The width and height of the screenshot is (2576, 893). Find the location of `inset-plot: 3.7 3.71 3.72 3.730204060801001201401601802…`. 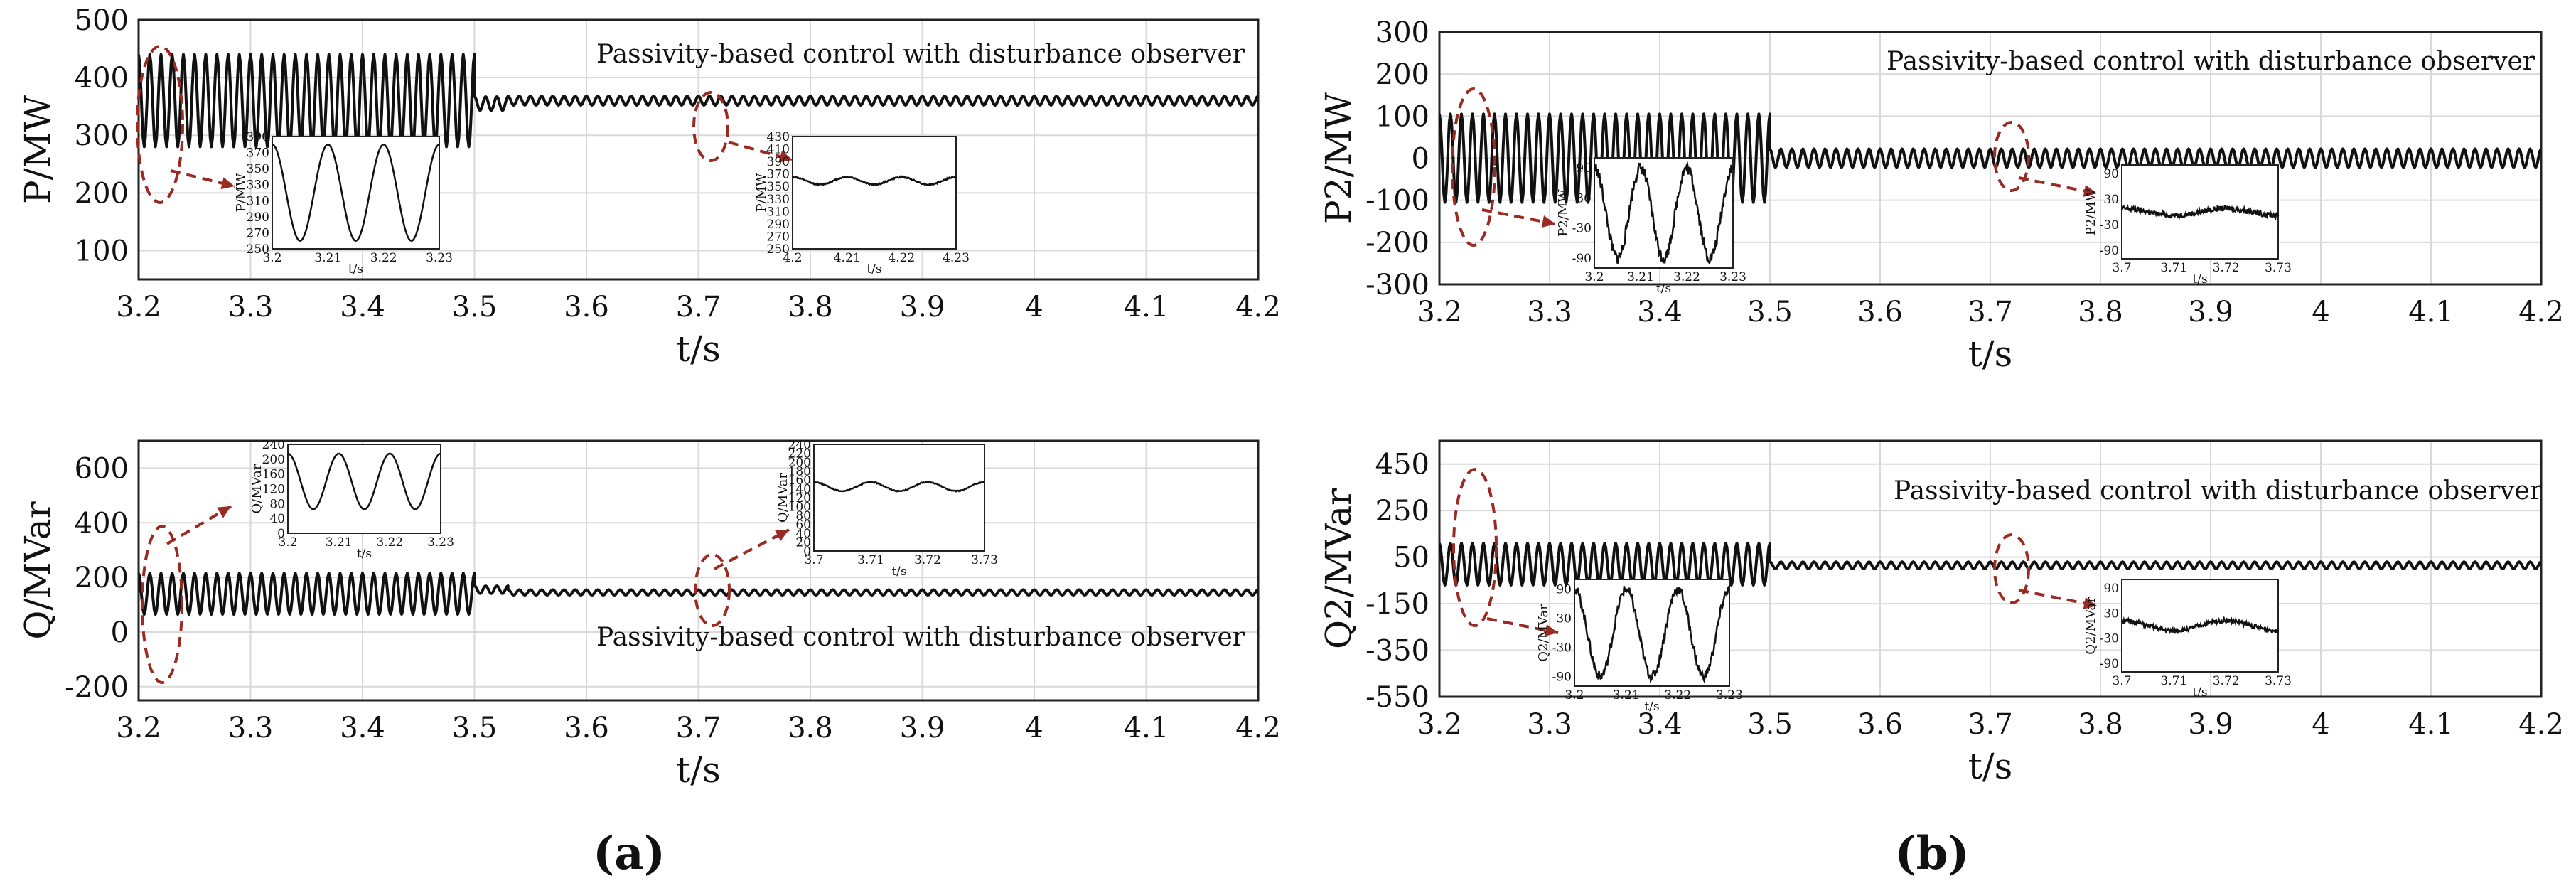

inset-plot: 3.7 3.71 3.72 3.730204060801001201401601802… is located at coordinates (887, 508).